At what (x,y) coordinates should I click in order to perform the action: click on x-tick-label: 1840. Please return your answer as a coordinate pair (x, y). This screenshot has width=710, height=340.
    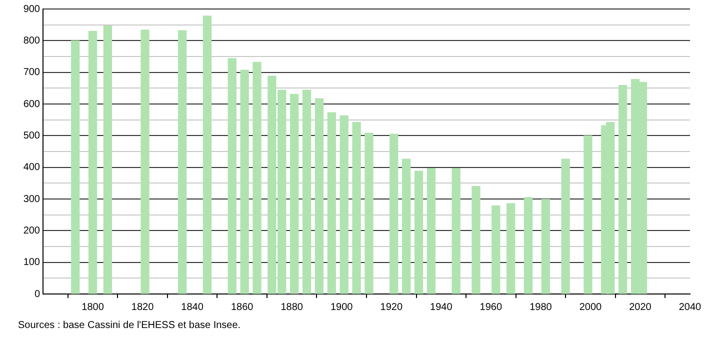
    Looking at the image, I should click on (192, 307).